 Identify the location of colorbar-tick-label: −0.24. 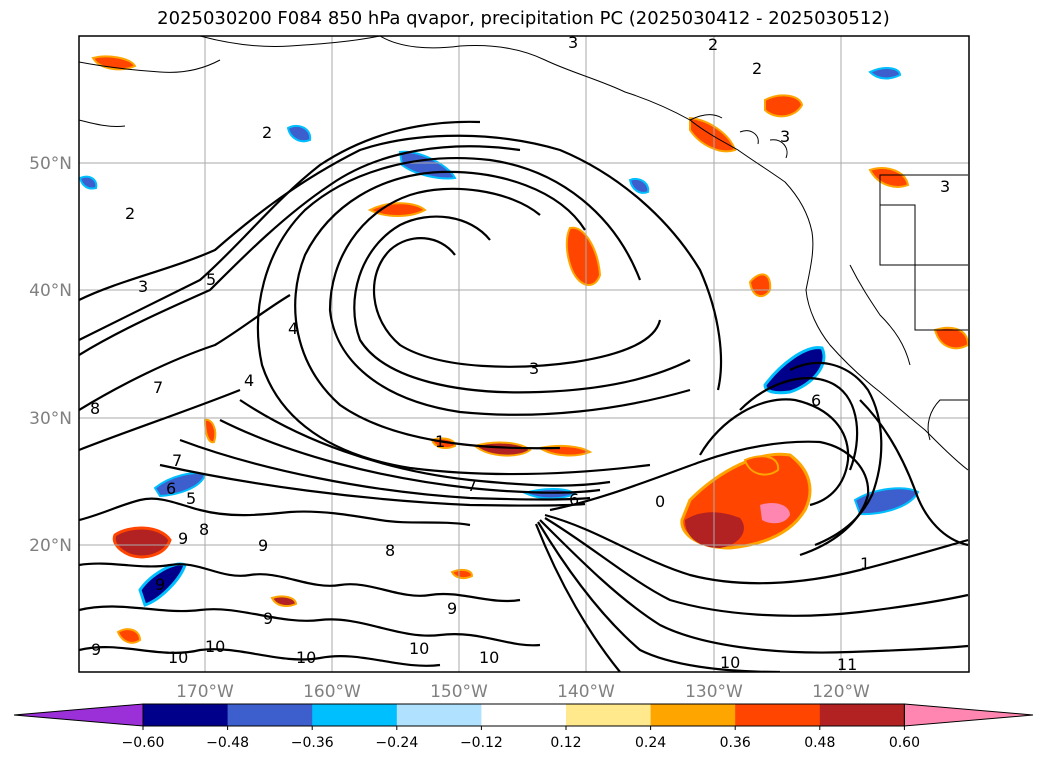
(396, 743).